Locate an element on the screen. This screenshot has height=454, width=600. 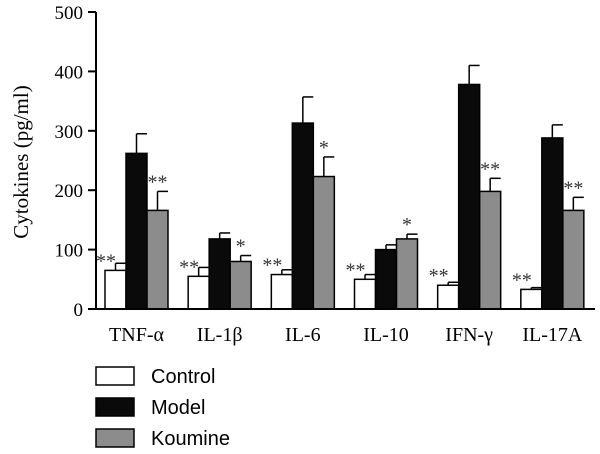
legend-swatch-koumine is located at coordinates (115, 438).